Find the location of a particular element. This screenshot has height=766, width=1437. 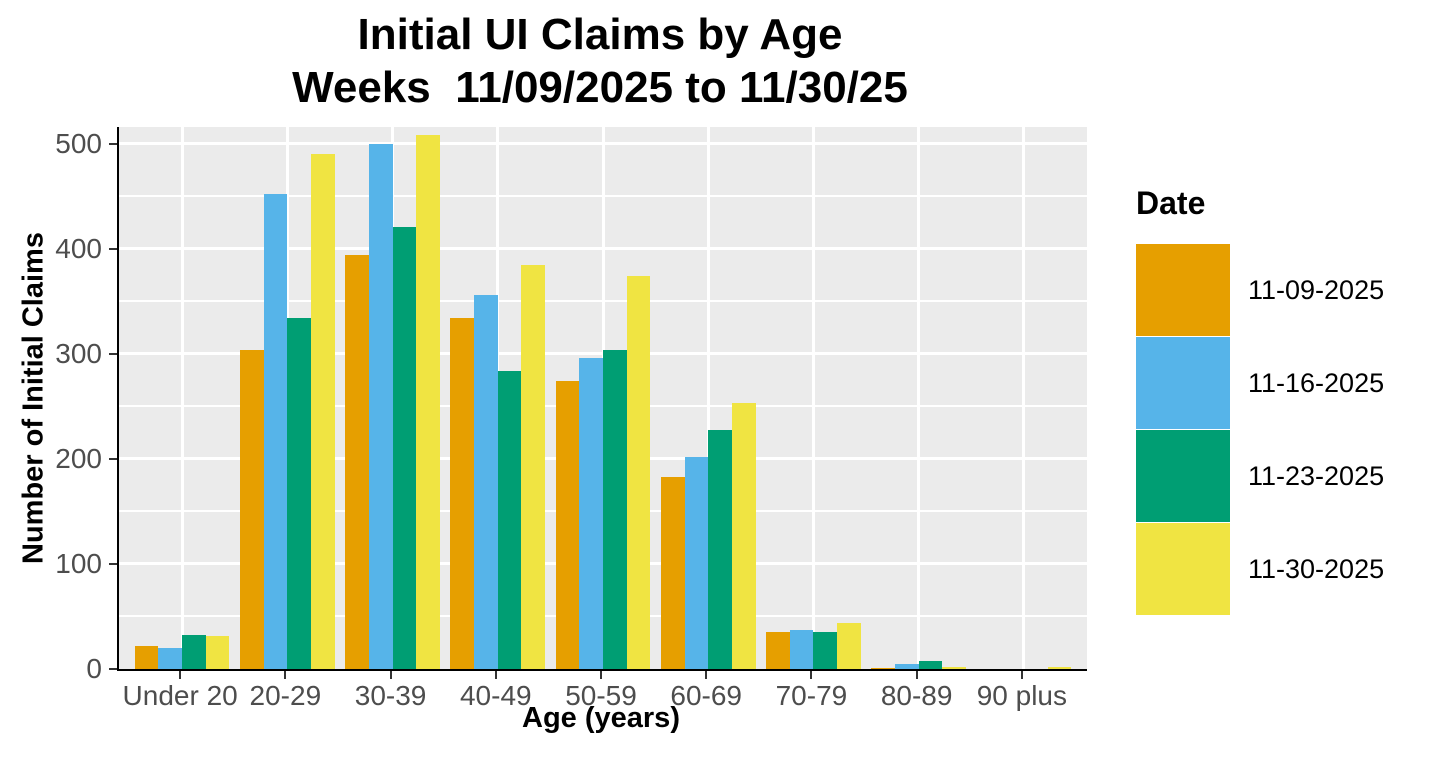

legend-item: 11-16-2025 is located at coordinates (1286, 383).